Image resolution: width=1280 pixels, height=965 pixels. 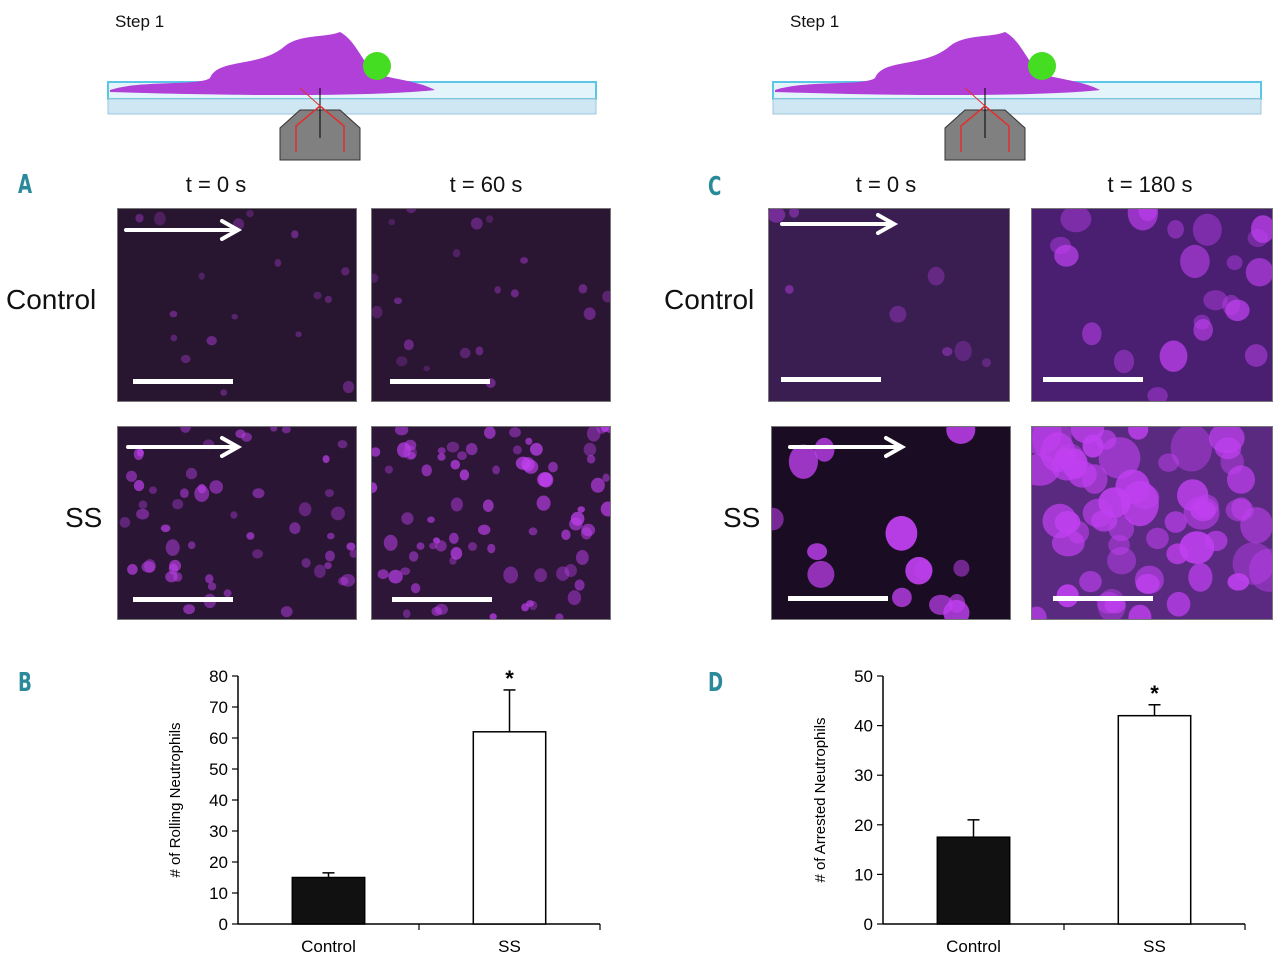 I want to click on y-tick-label: 20, so click(x=863, y=825).